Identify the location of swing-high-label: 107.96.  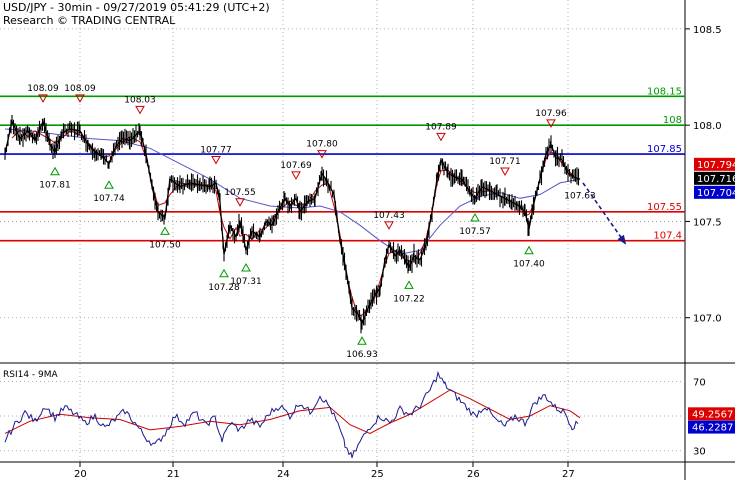
(551, 114).